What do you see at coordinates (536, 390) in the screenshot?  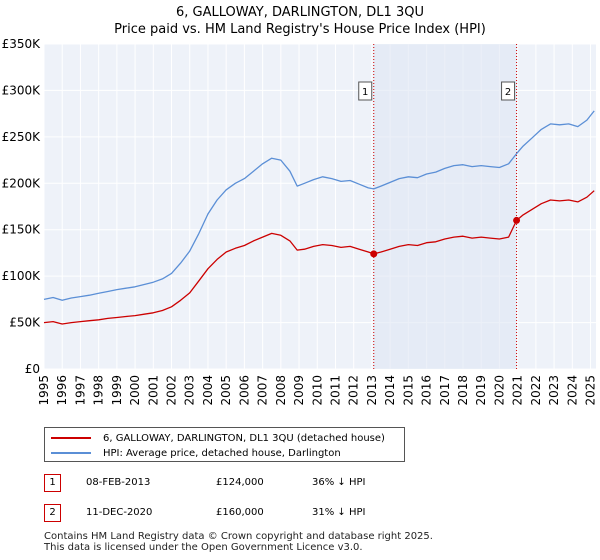 I see `x-tick-label: 2022` at bounding box center [536, 390].